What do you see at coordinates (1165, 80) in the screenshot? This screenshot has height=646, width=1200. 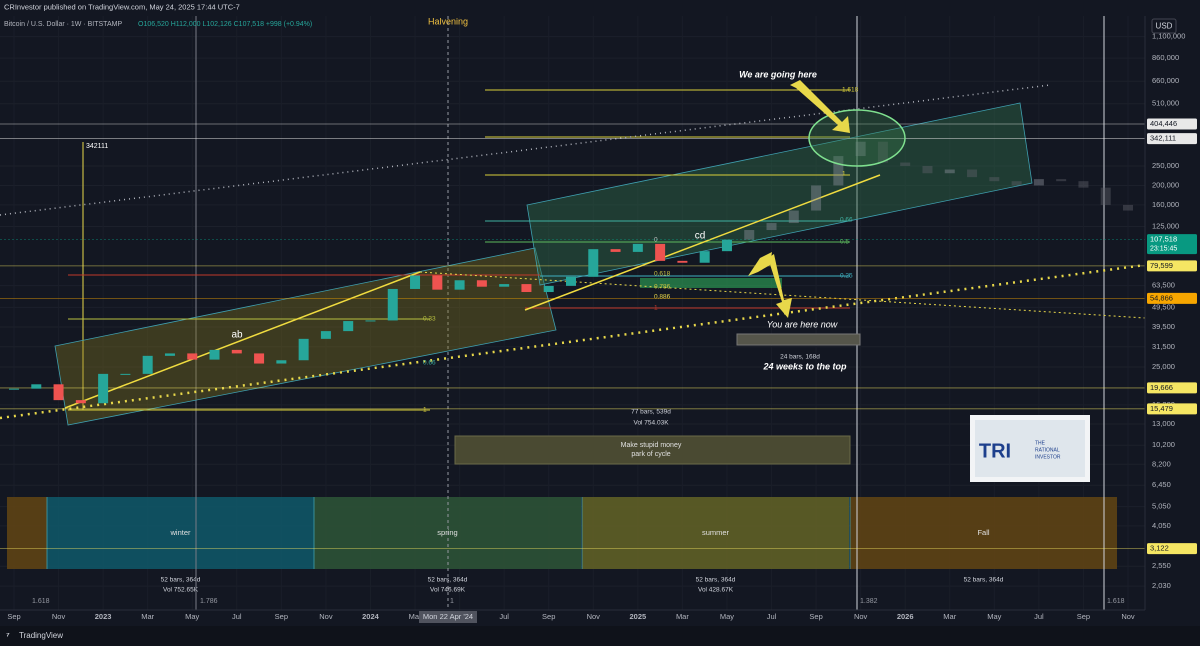 I see `y-tick-label: 660,000` at bounding box center [1165, 80].